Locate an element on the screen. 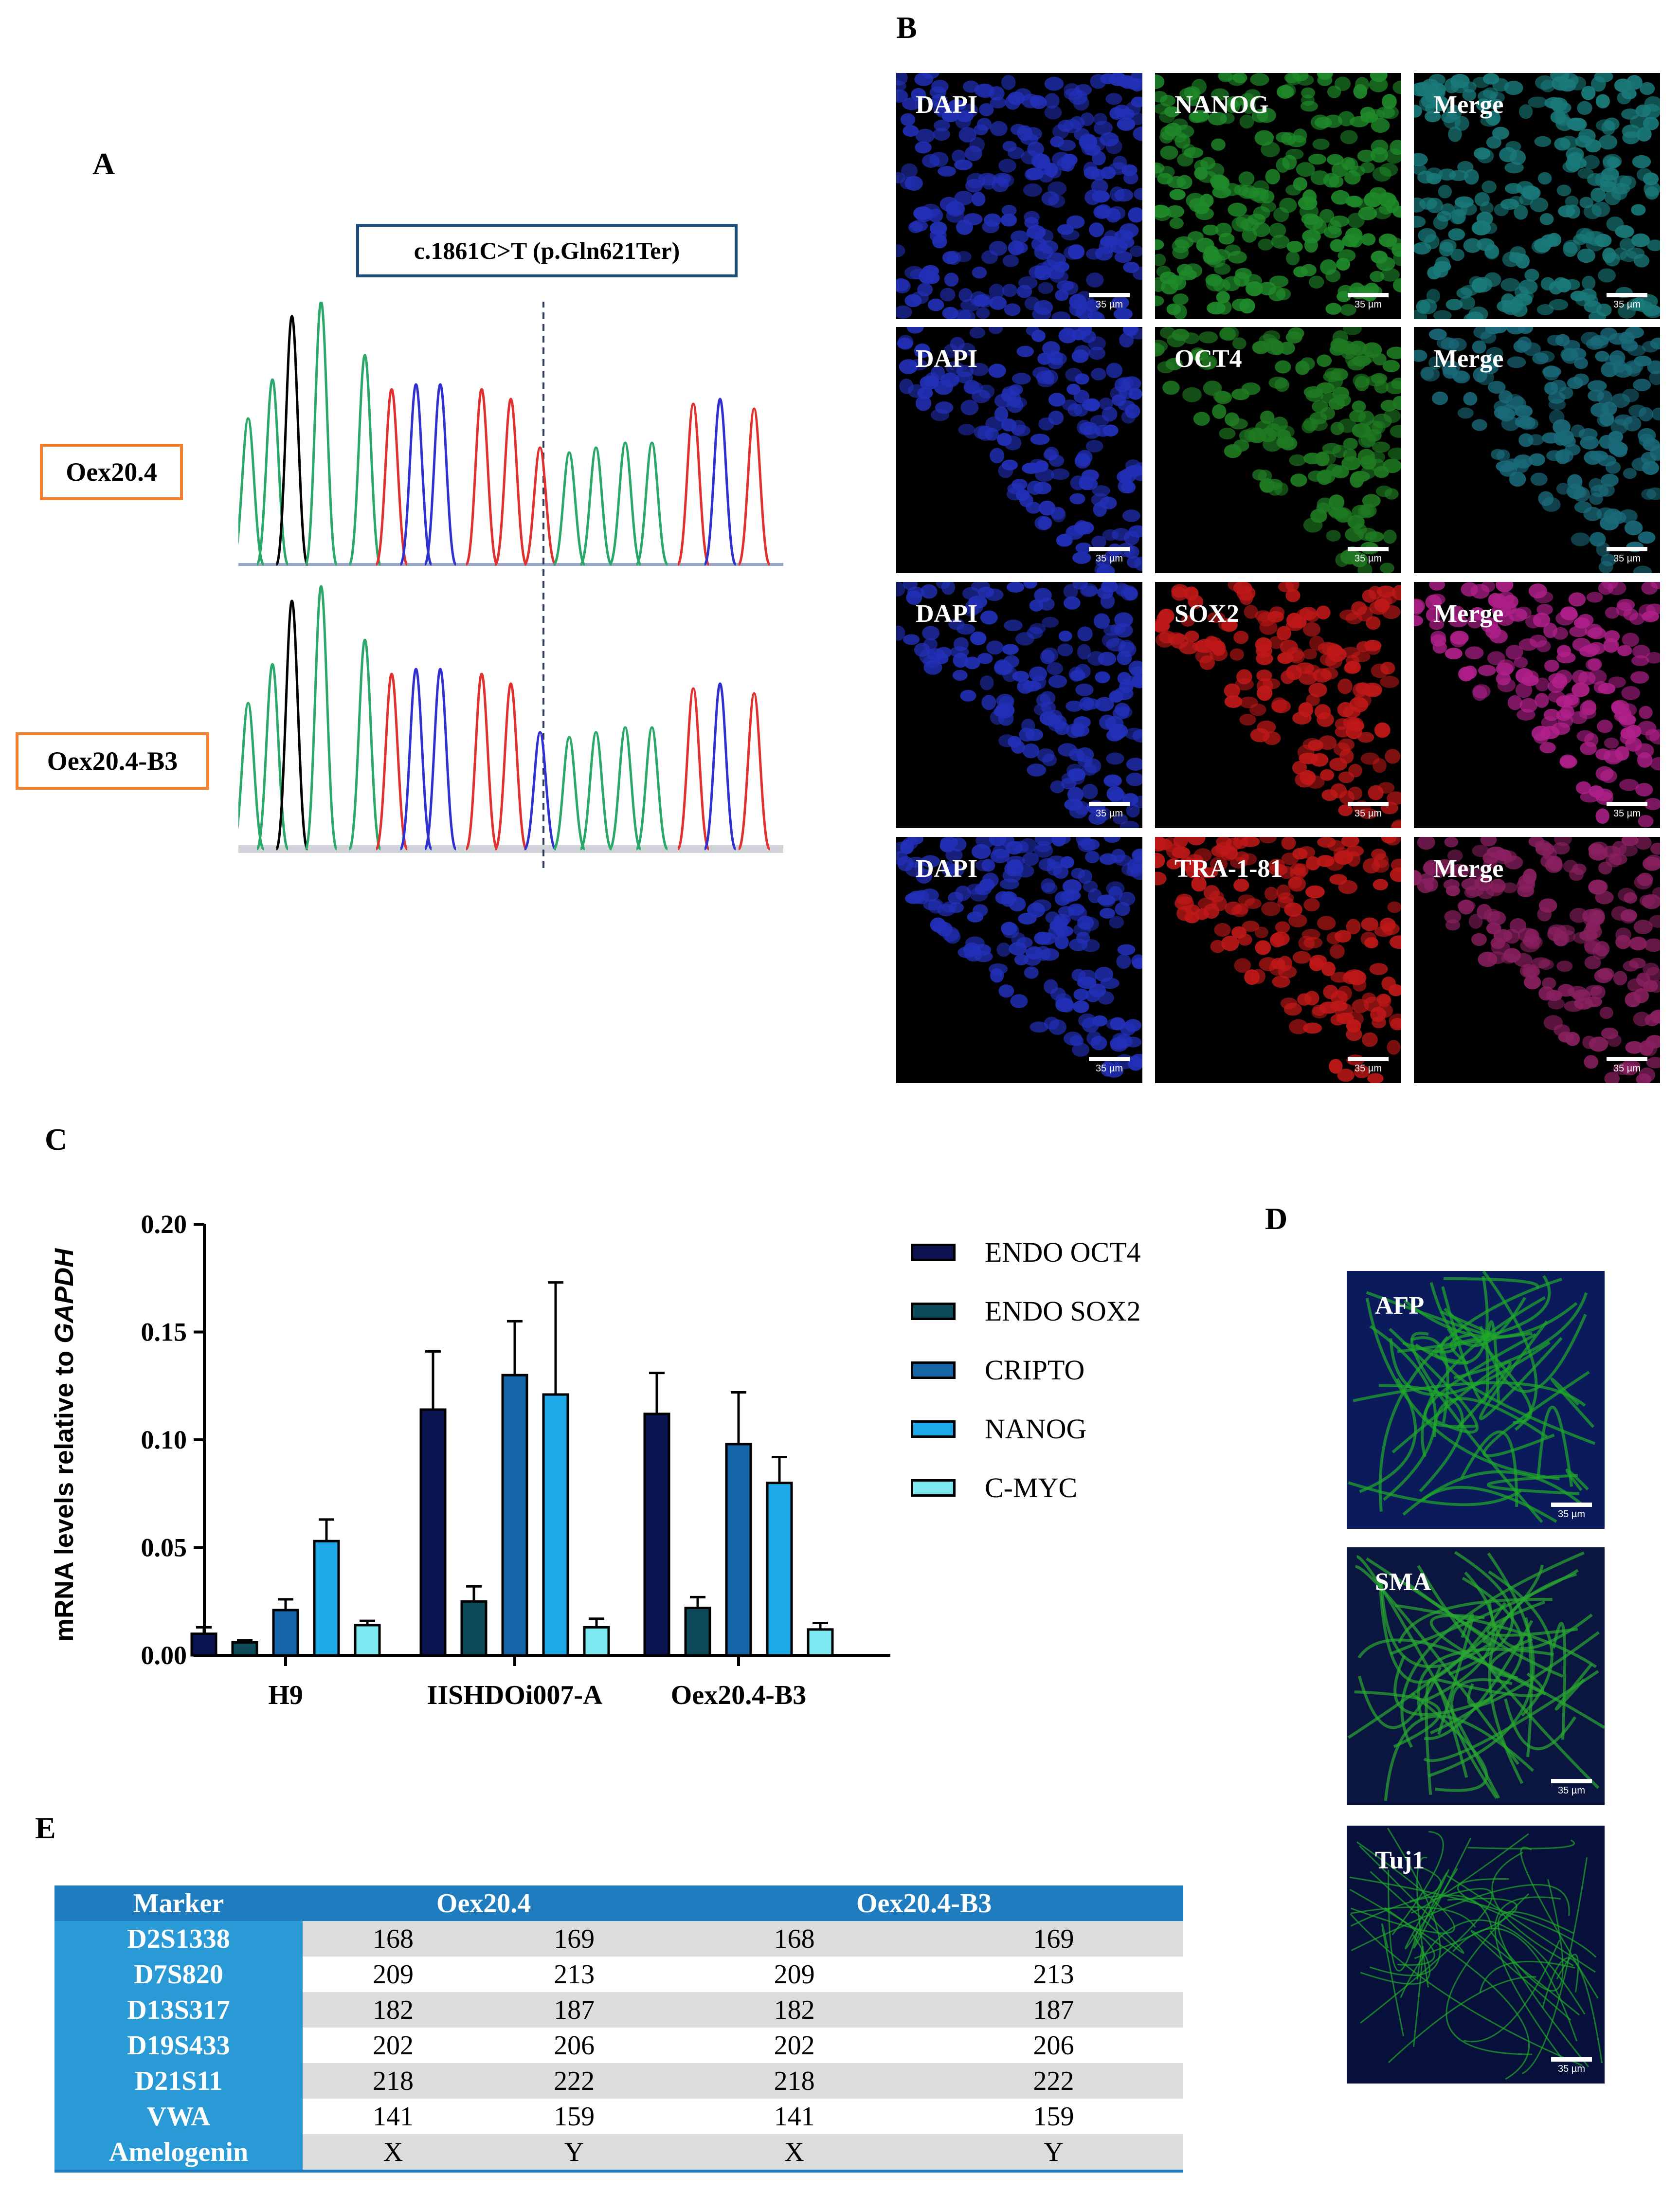 The width and height of the screenshot is (1680, 2211). micrograph-nanog-marker: NANOG 35 µm is located at coordinates (1278, 196).